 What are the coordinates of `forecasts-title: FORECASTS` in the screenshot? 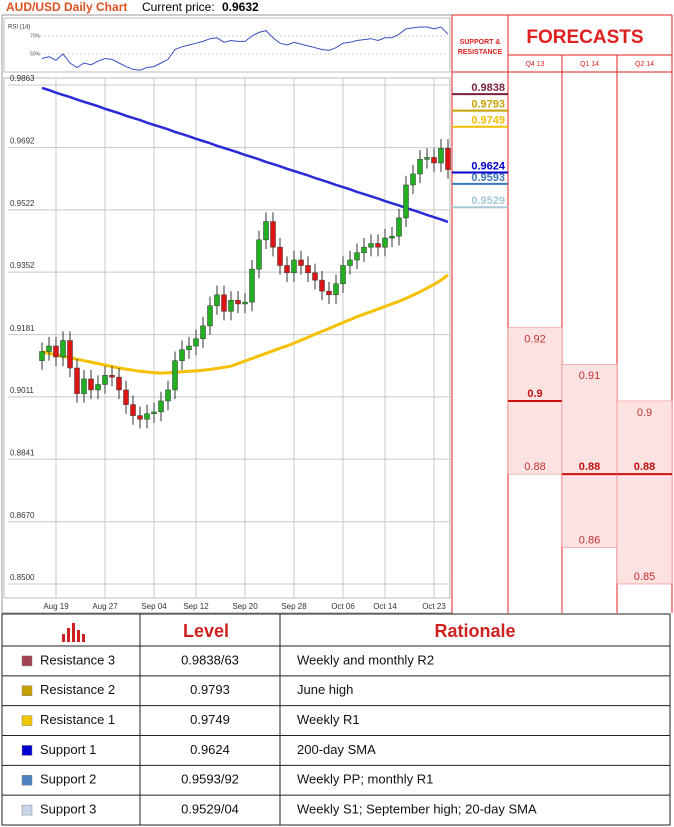 It's located at (584, 37).